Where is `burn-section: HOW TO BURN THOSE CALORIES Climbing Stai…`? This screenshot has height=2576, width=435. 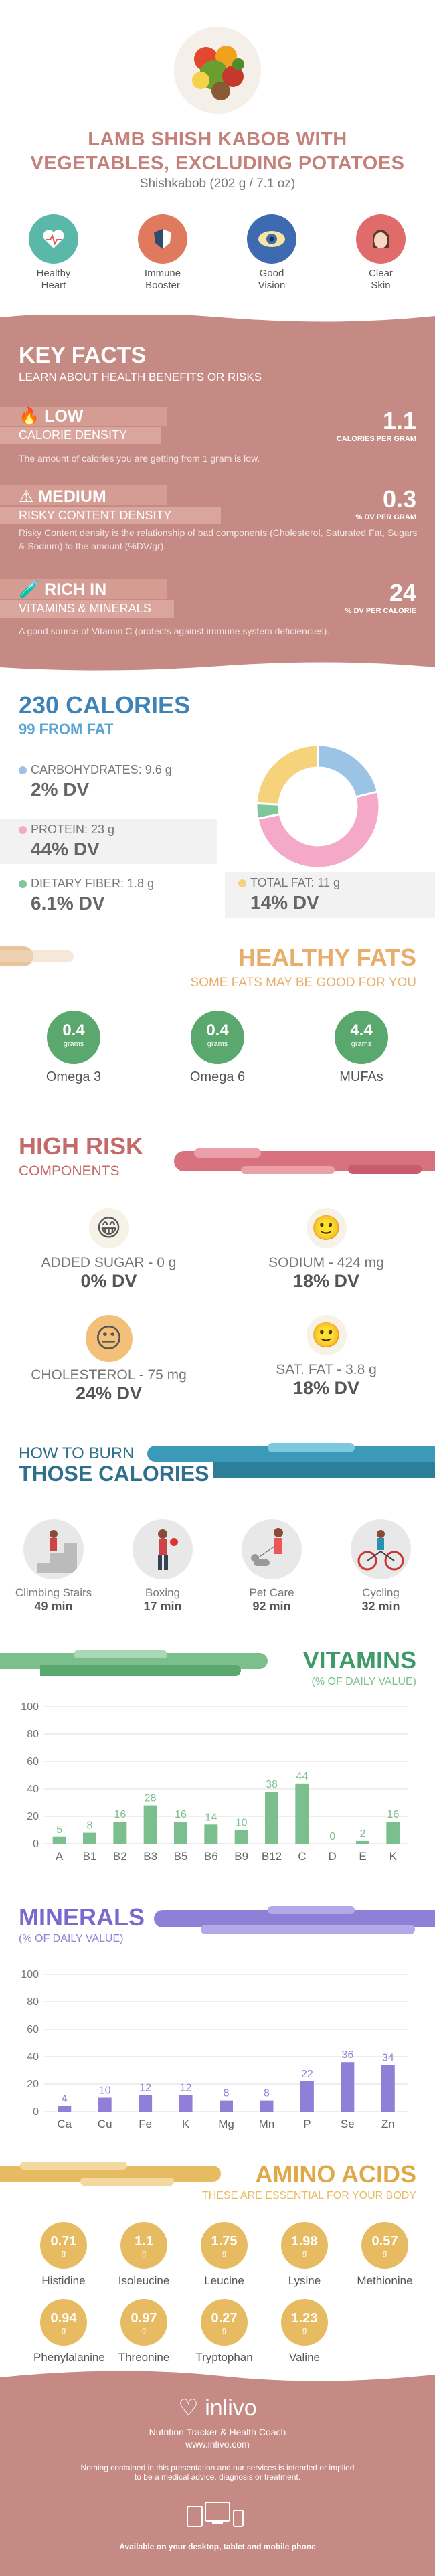 burn-section: HOW TO BURN THOSE CALORIES Climbing Stai… is located at coordinates (217, 1544).